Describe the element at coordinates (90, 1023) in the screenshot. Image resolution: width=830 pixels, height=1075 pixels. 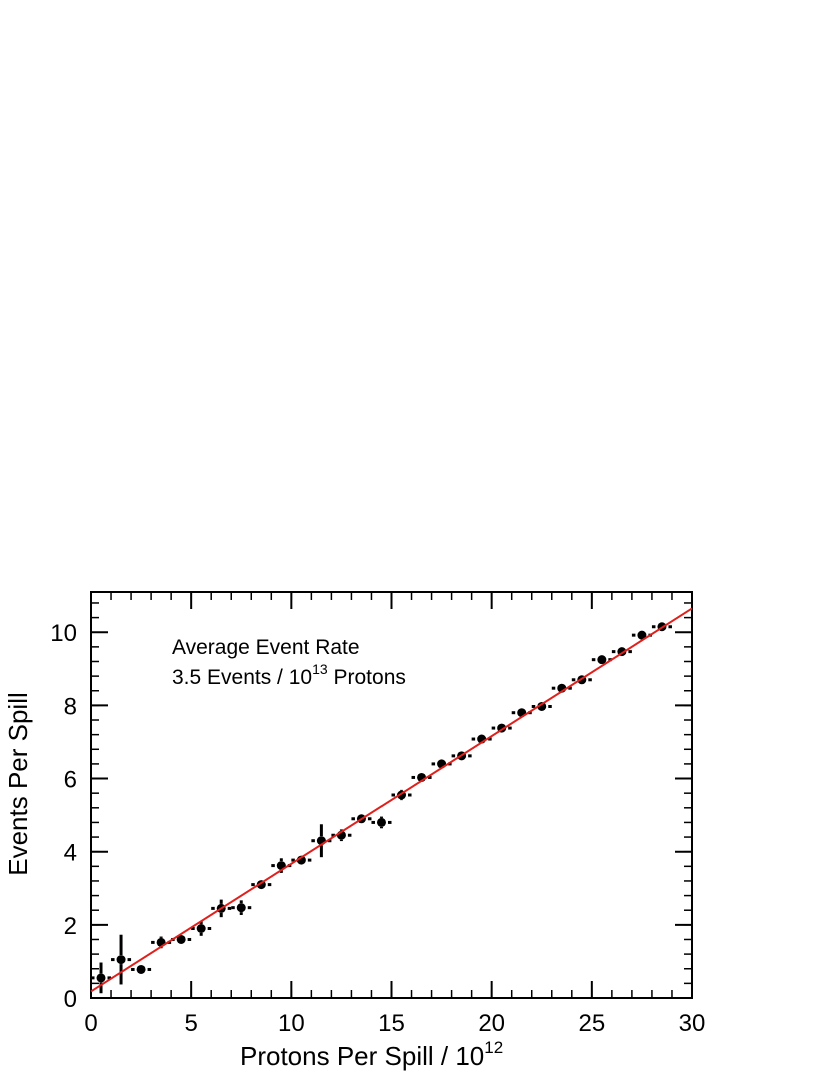
I see `x-tick-label: 0` at that location.